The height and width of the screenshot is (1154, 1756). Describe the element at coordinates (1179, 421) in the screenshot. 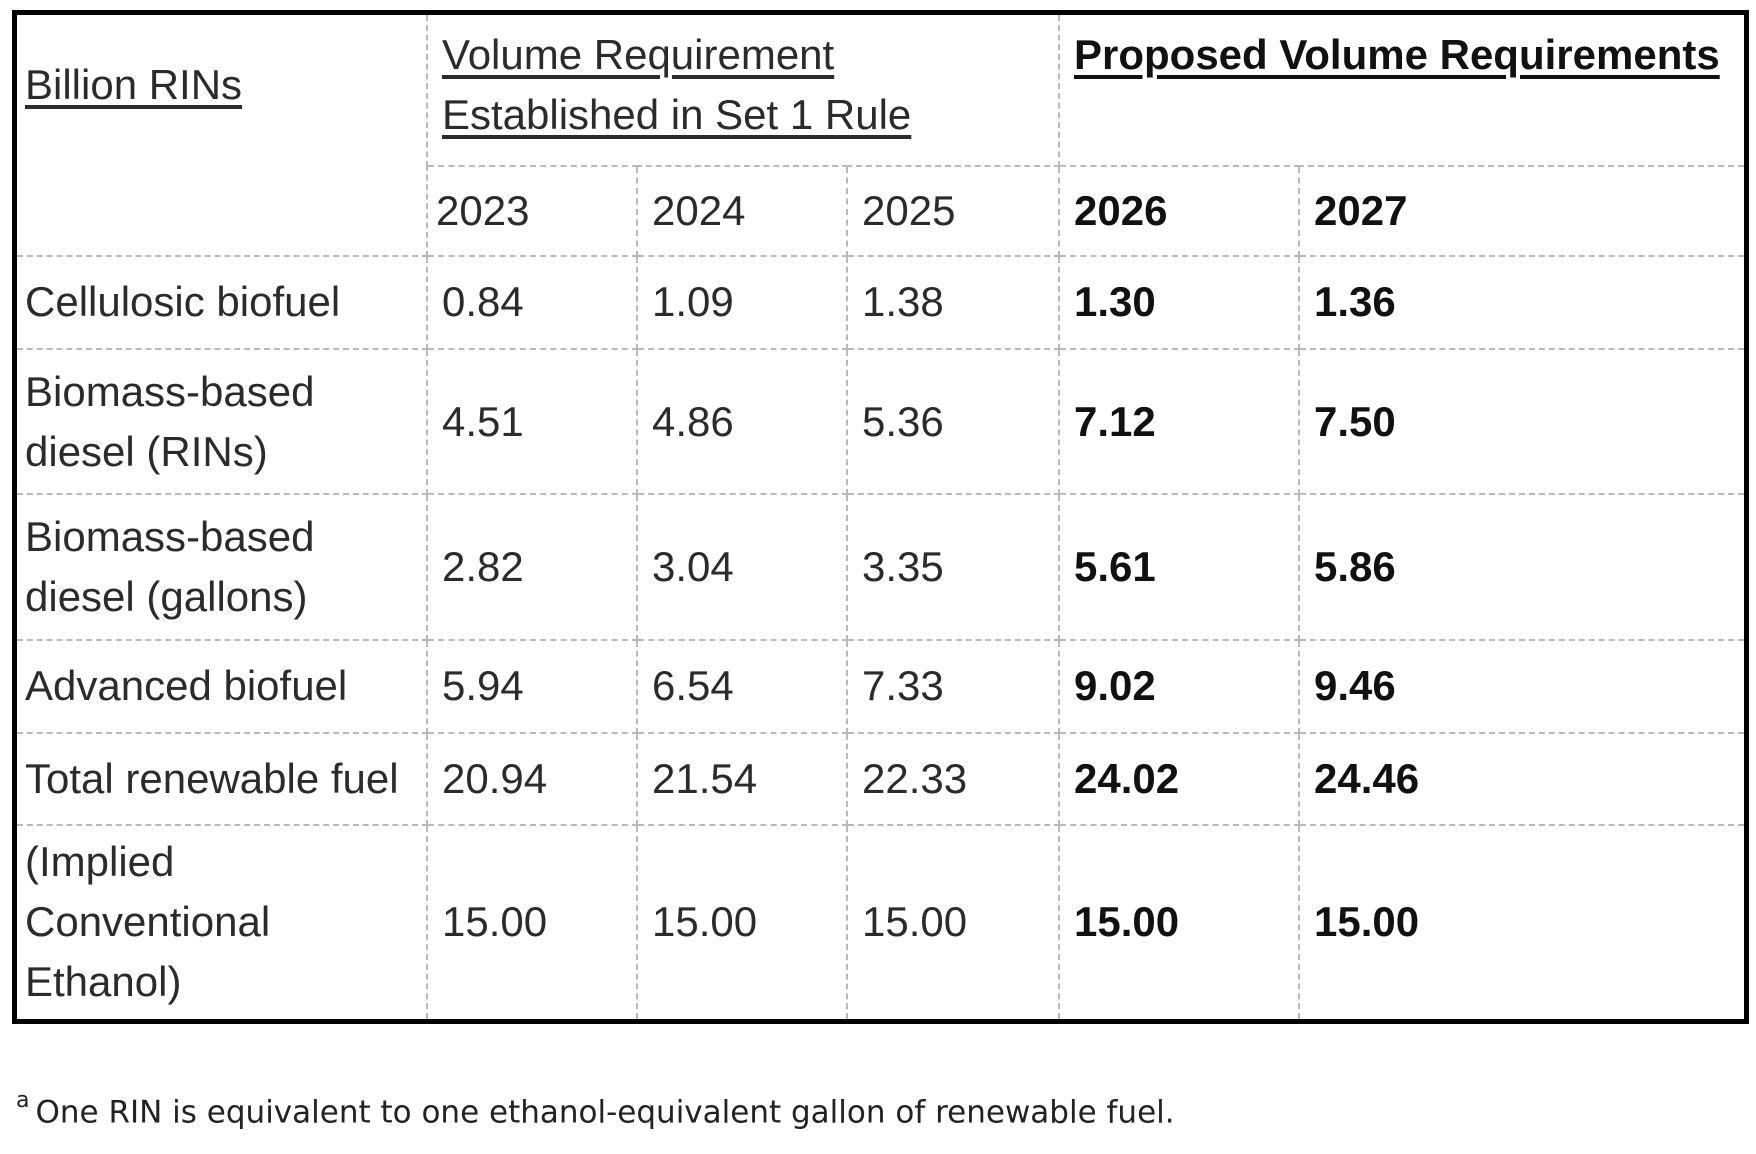

I see `cell-value: 7.12` at that location.